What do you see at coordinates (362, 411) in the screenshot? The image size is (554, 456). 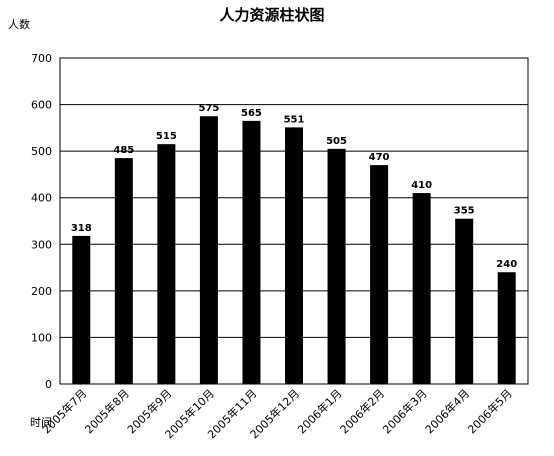 I see `x-tick-label: 2006年2月` at bounding box center [362, 411].